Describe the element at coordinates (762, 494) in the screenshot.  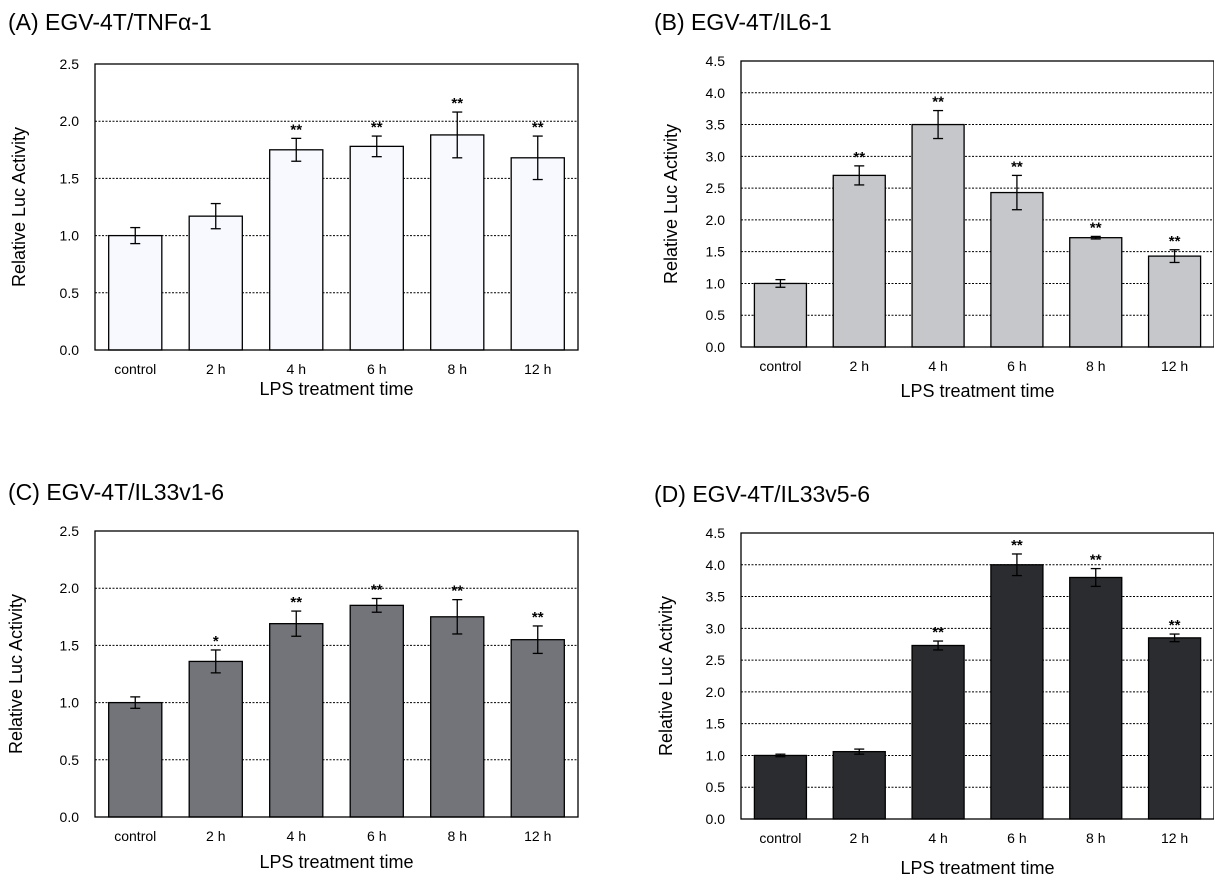
I see `chart-title: (D) EGV-4T/IL33v5-6` at that location.